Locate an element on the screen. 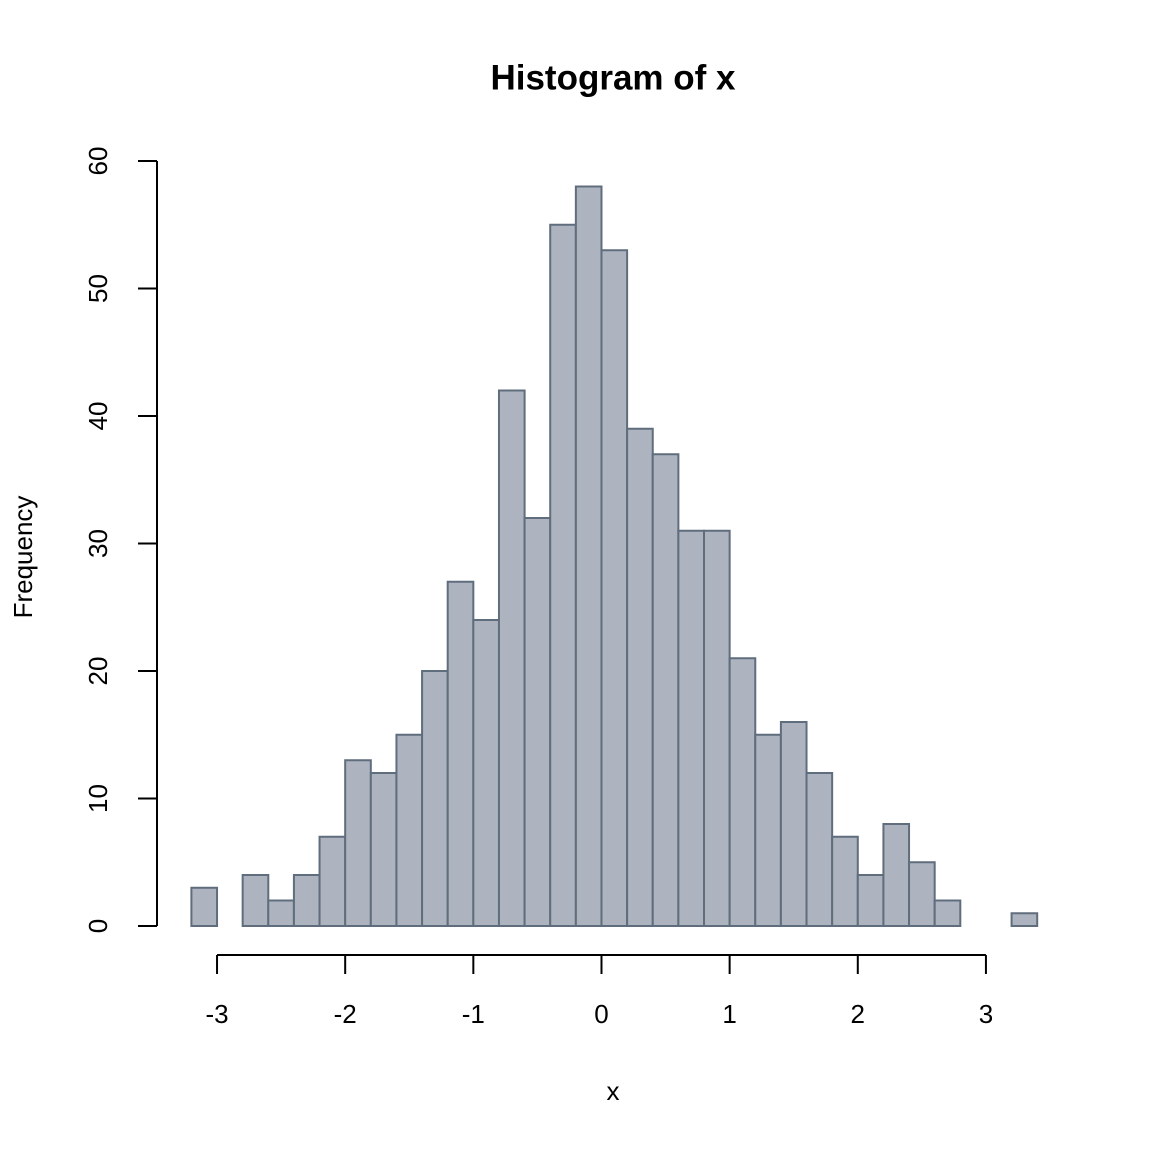  y-tick-label: 10 is located at coordinates (98, 798).